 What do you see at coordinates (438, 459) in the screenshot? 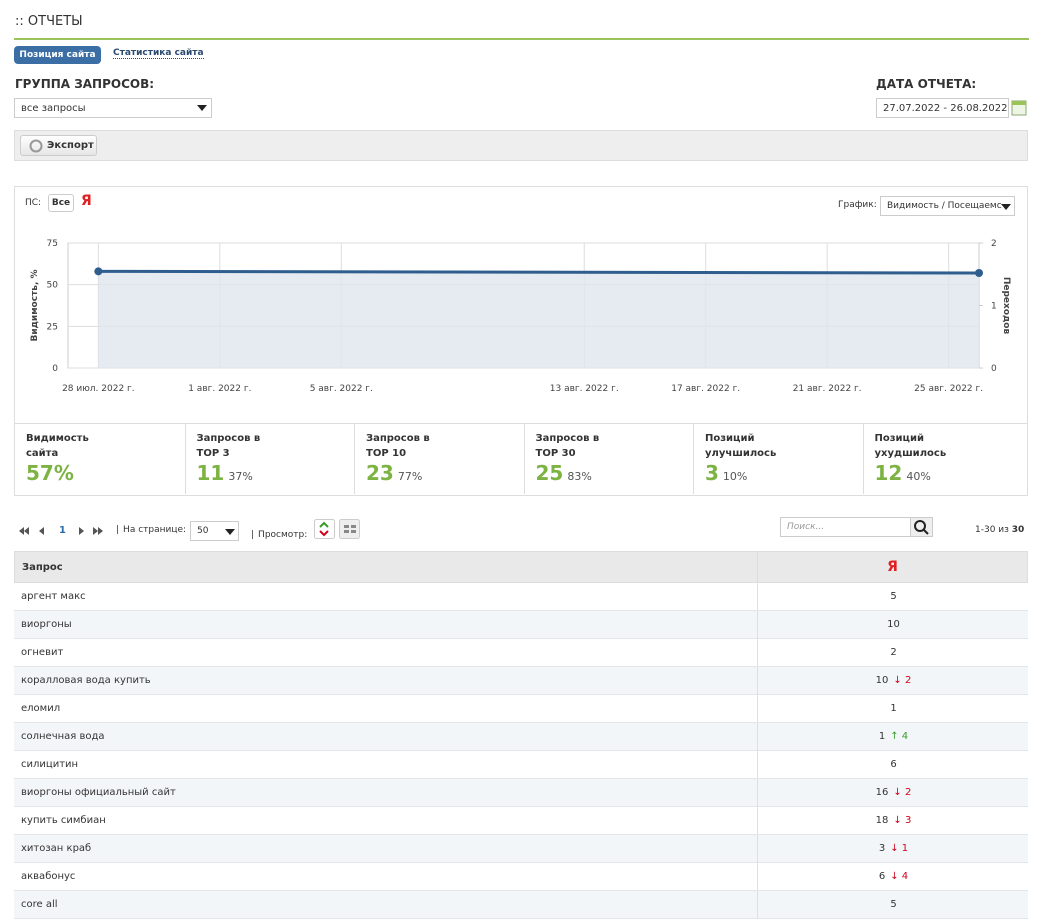
I see `stat-cell: Запросов в TOP 10 23 77%` at bounding box center [438, 459].